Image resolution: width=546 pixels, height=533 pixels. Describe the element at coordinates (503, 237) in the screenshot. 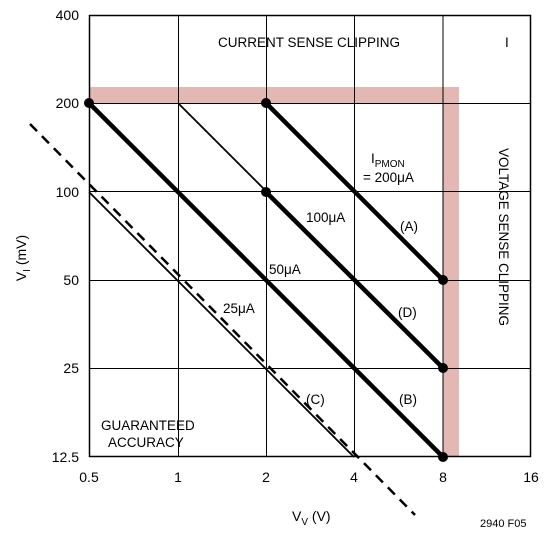

I see `voltage-sense-clipping-label: VOLTAGE SENSE CLIPPING` at that location.